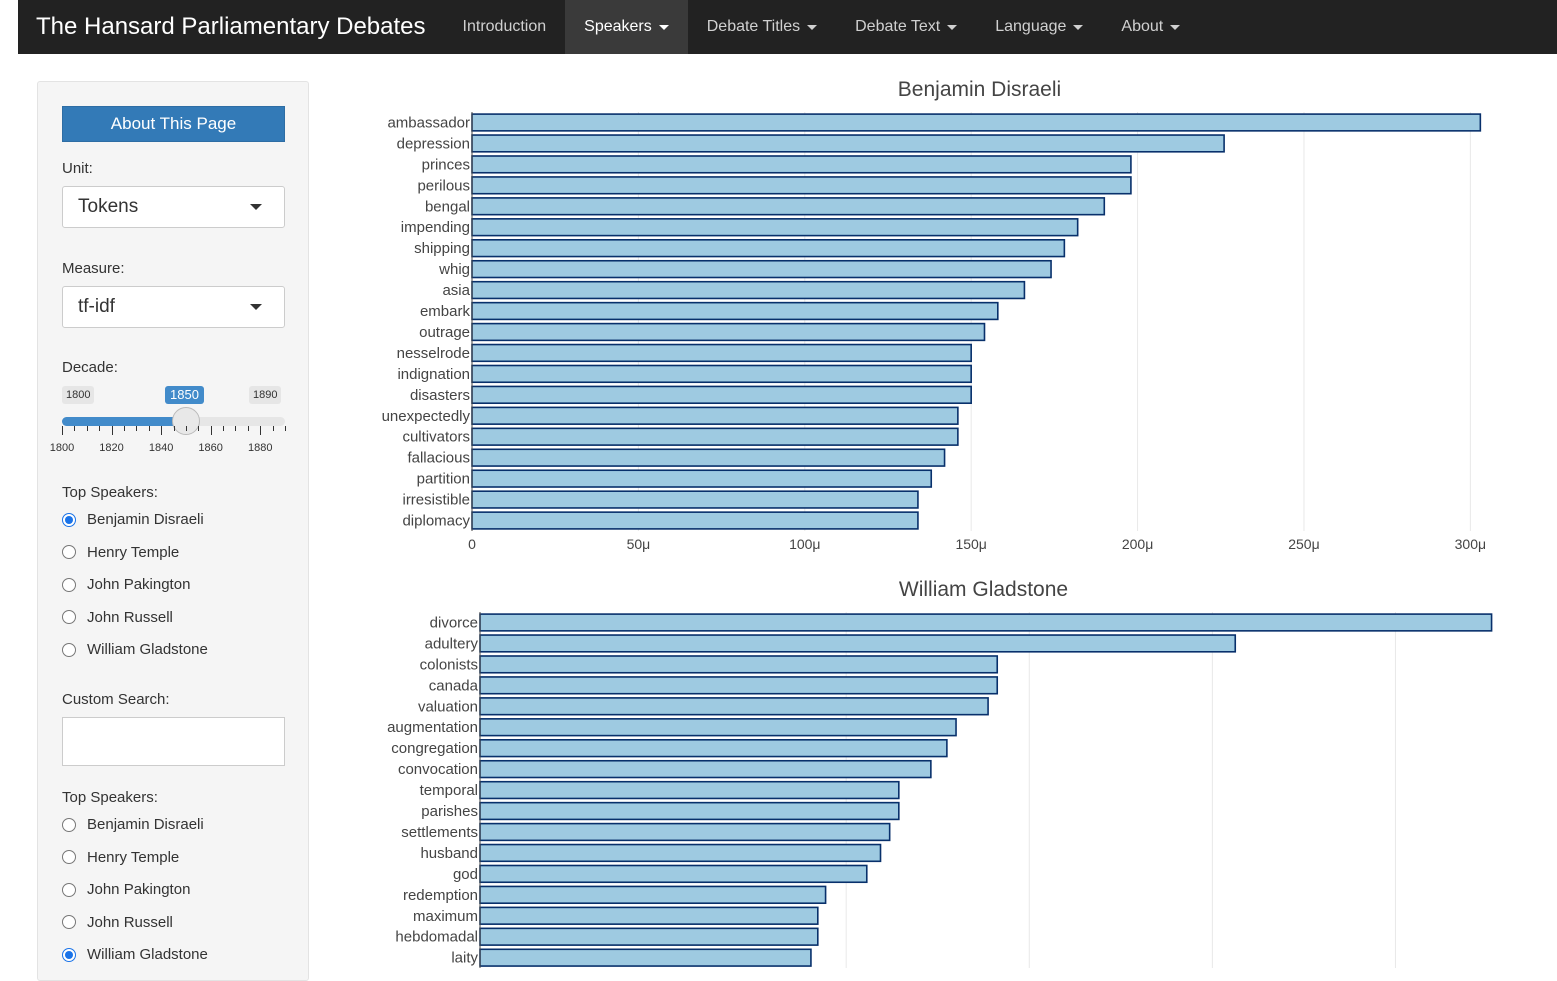 The image size is (1557, 981). I want to click on category-label: embark, so click(445, 311).